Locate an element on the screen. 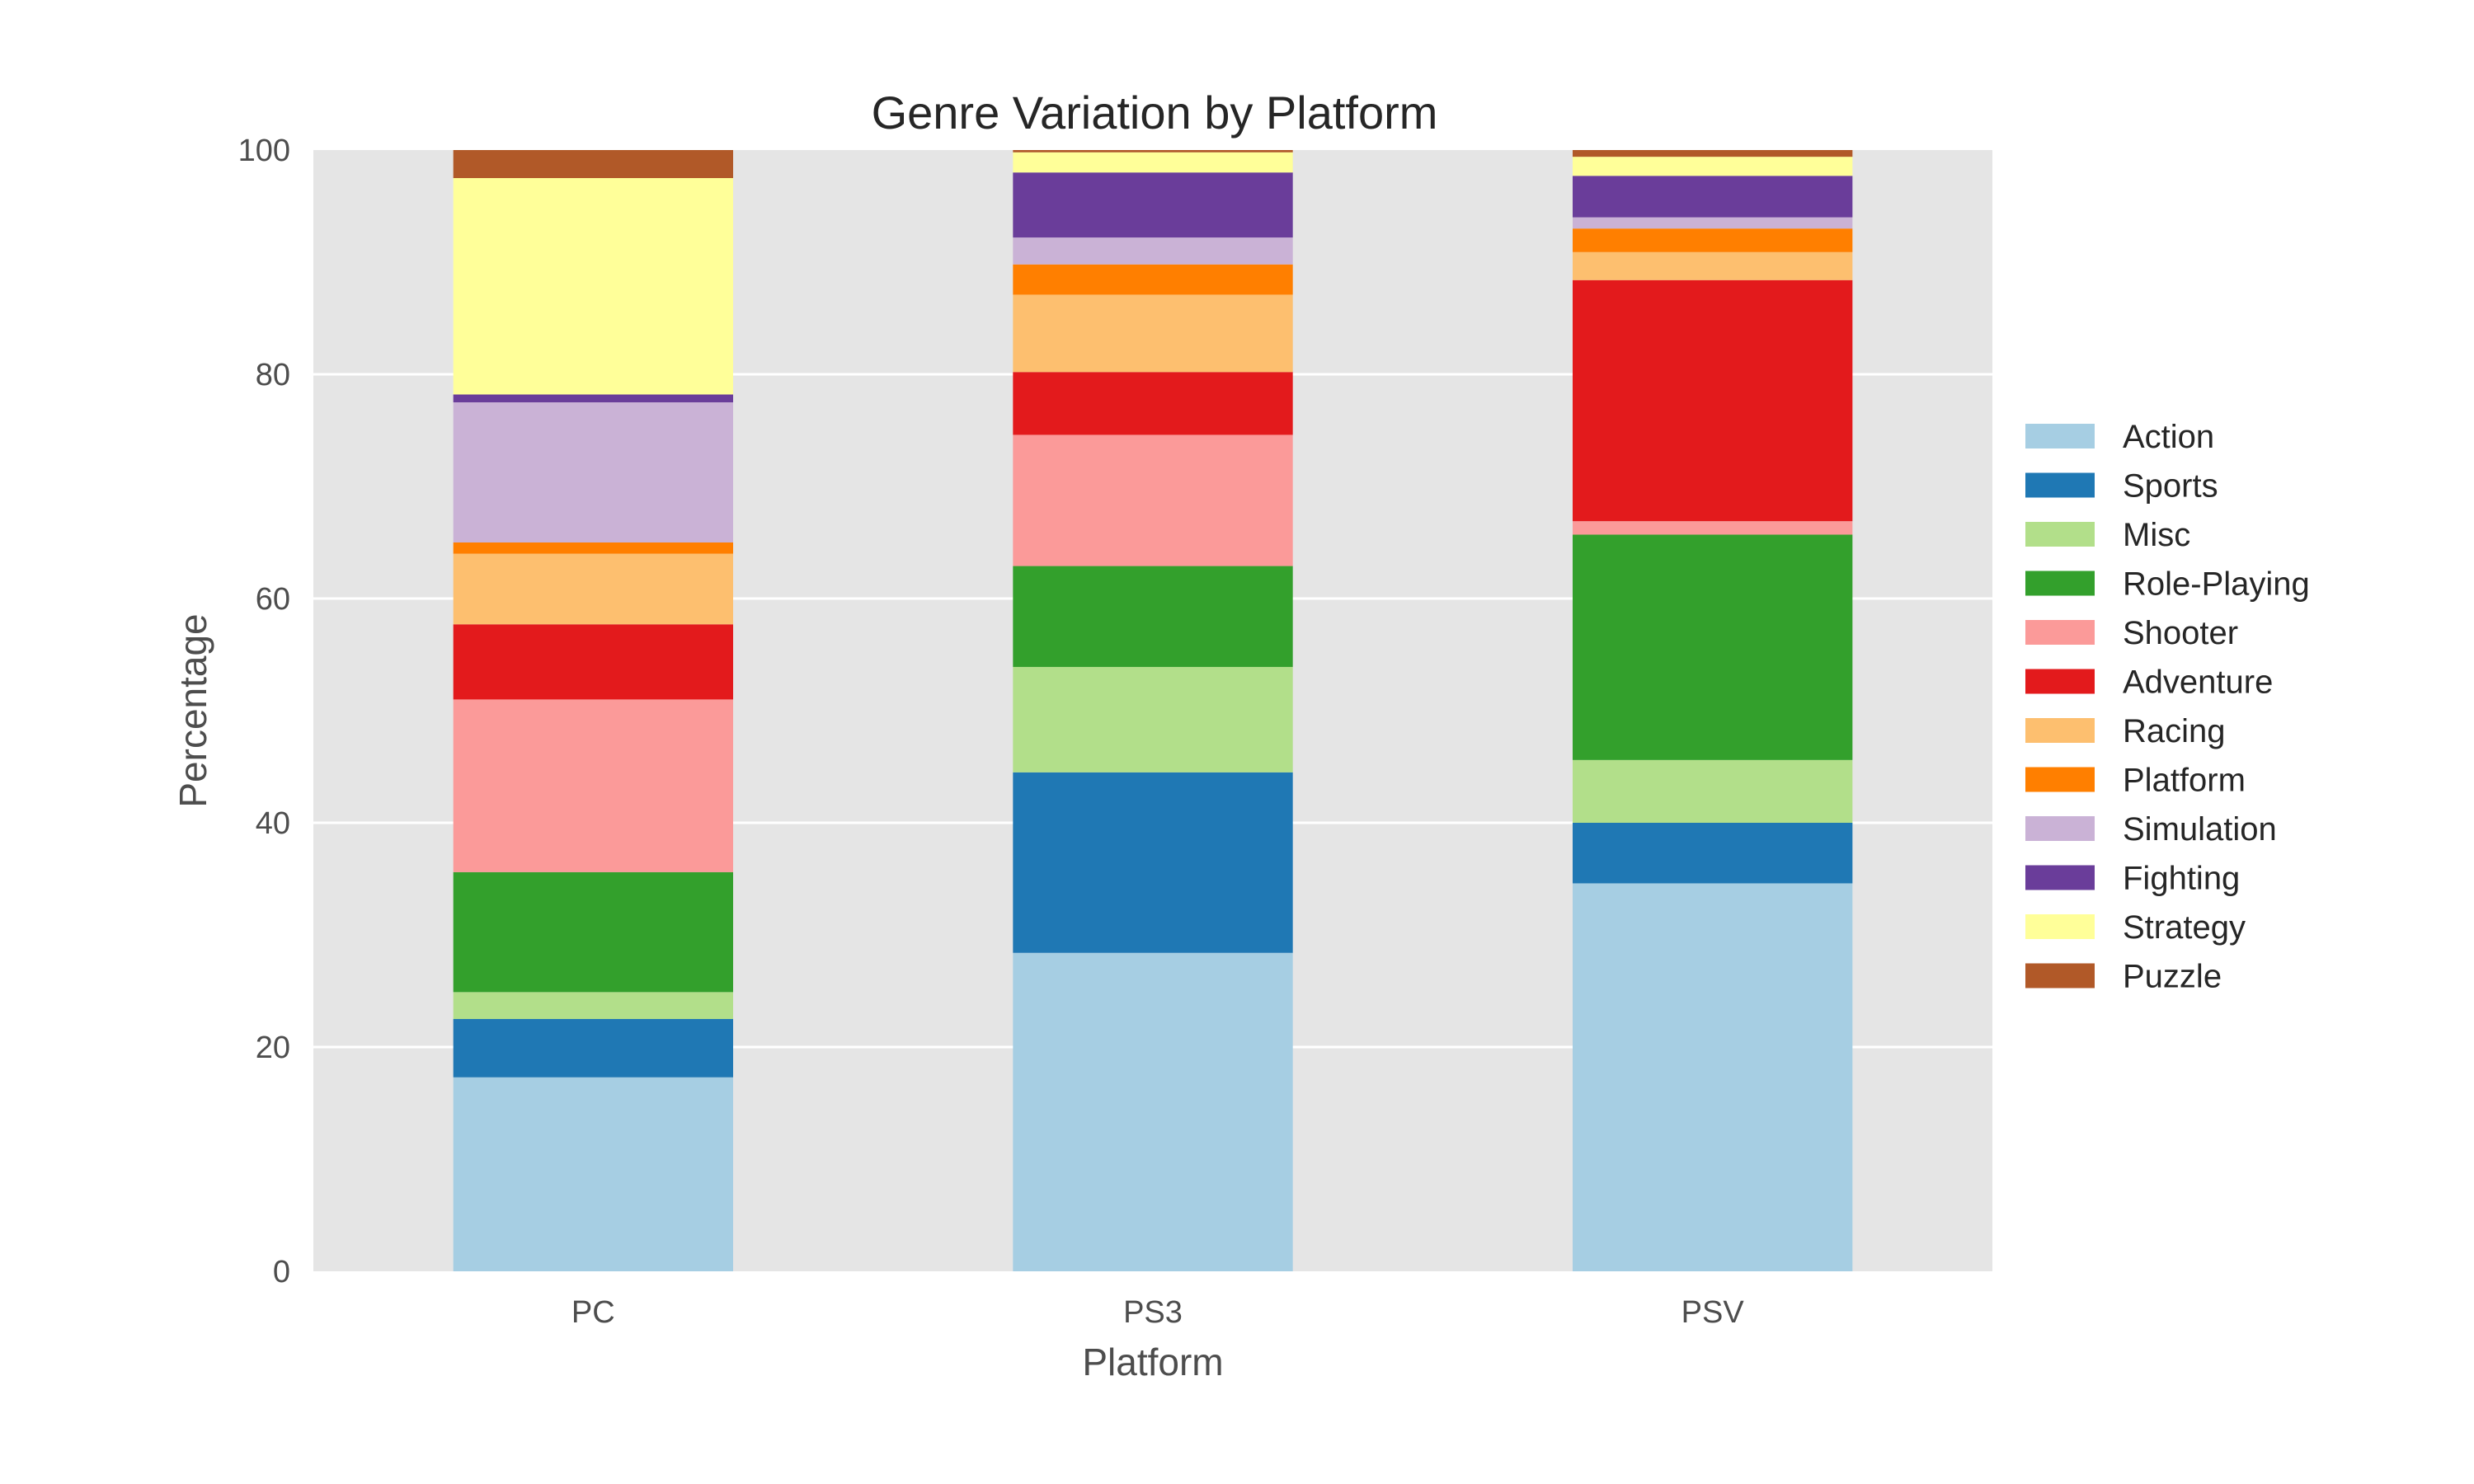 The width and height of the screenshot is (2474, 1484). bar-psv-role-playing is located at coordinates (1713, 647).